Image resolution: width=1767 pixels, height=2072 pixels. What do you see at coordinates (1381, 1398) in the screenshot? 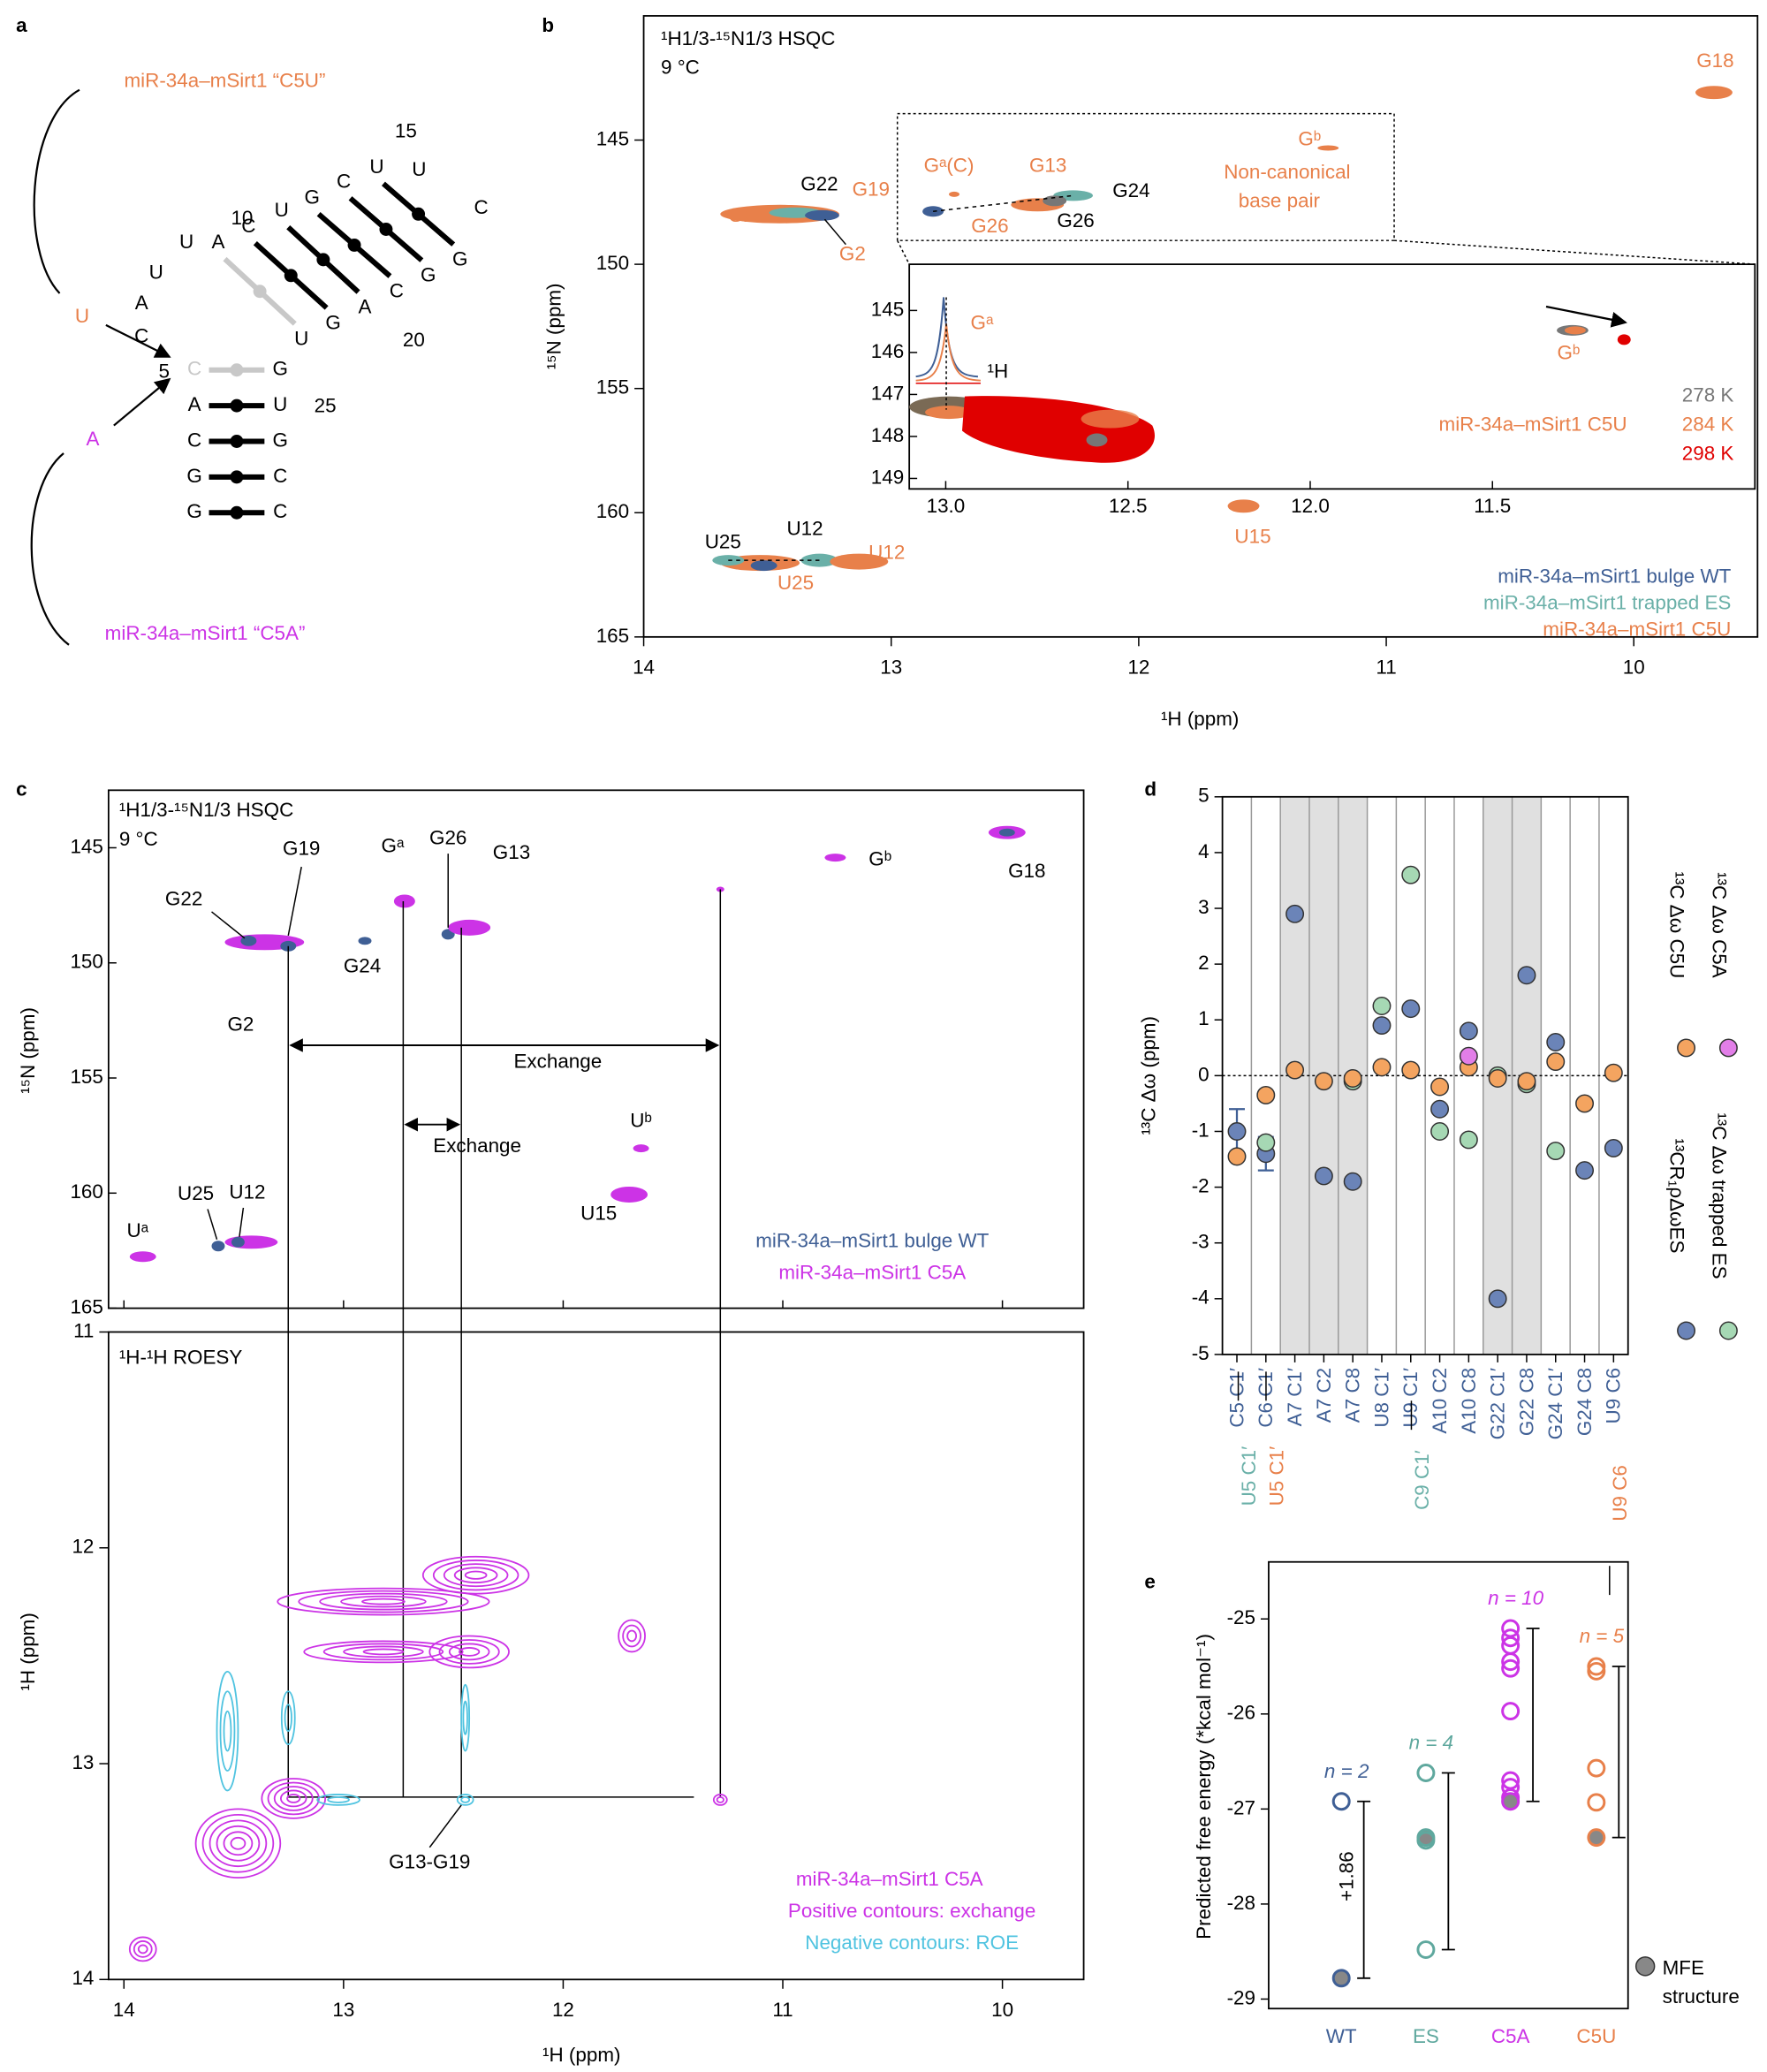
I see `x-tick-label: U8 C1′` at bounding box center [1381, 1398].